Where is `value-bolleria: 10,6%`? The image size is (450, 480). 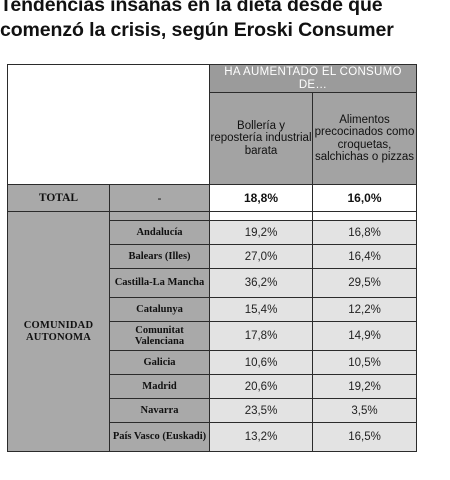 value-bolleria: 10,6% is located at coordinates (261, 362).